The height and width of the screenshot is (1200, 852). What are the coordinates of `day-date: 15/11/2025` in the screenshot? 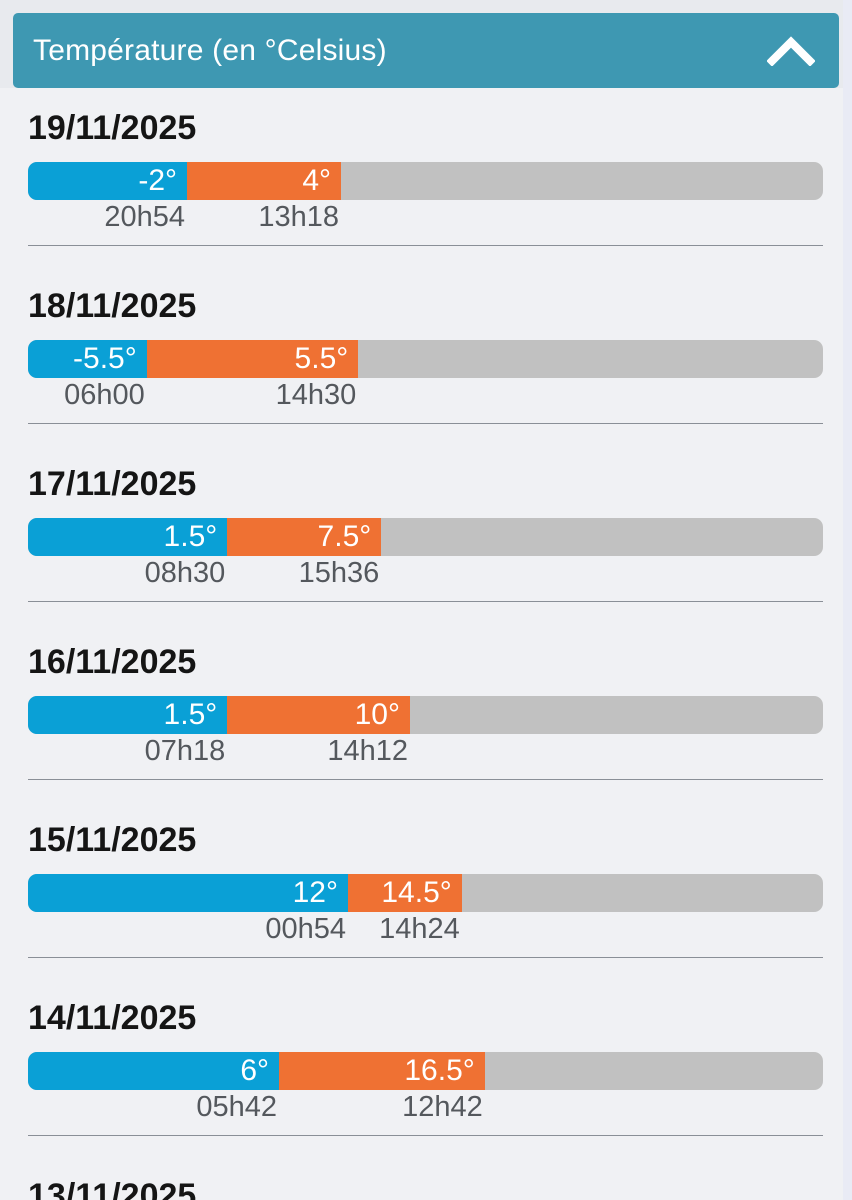 It's located at (112, 840).